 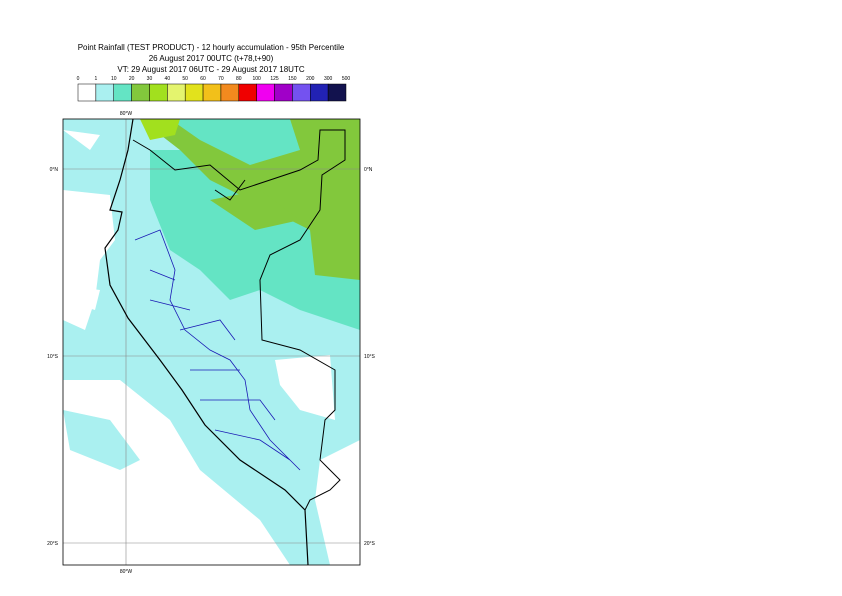 What do you see at coordinates (203, 79) in the screenshot?
I see `colorbar-label: 60` at bounding box center [203, 79].